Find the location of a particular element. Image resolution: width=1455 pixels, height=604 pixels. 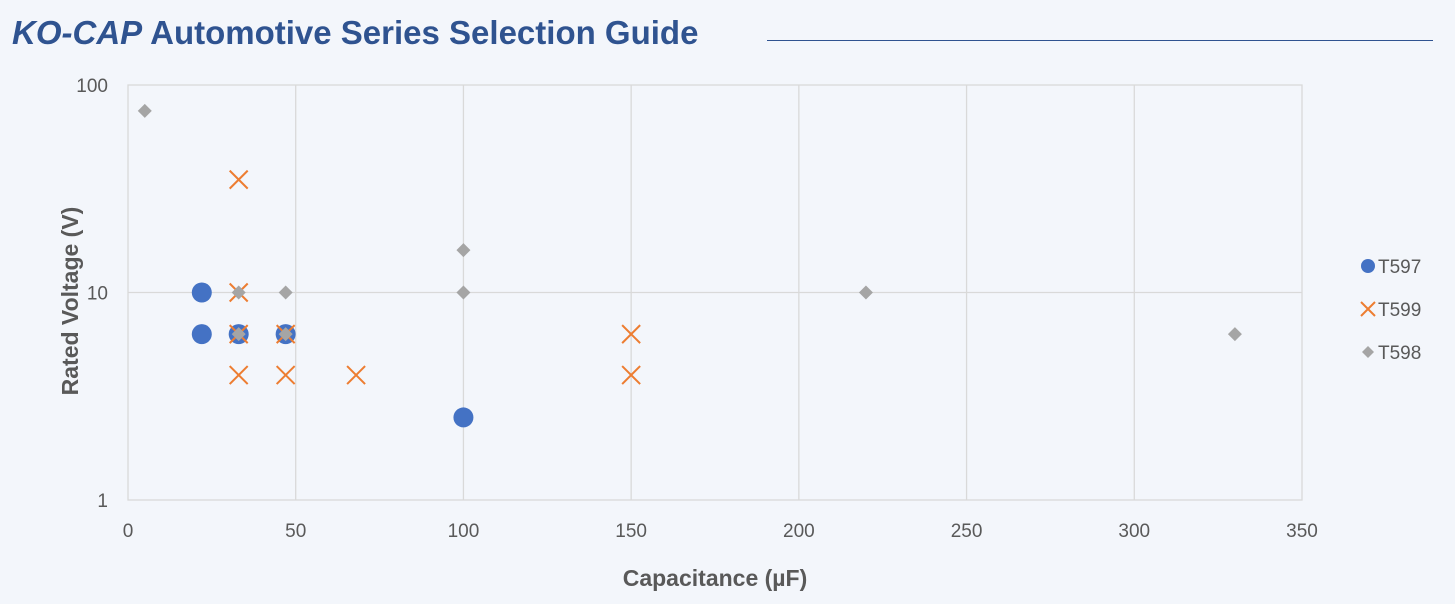

x-axis-ticks: 0 50 100 150 200 250 300 350 is located at coordinates (720, 531).